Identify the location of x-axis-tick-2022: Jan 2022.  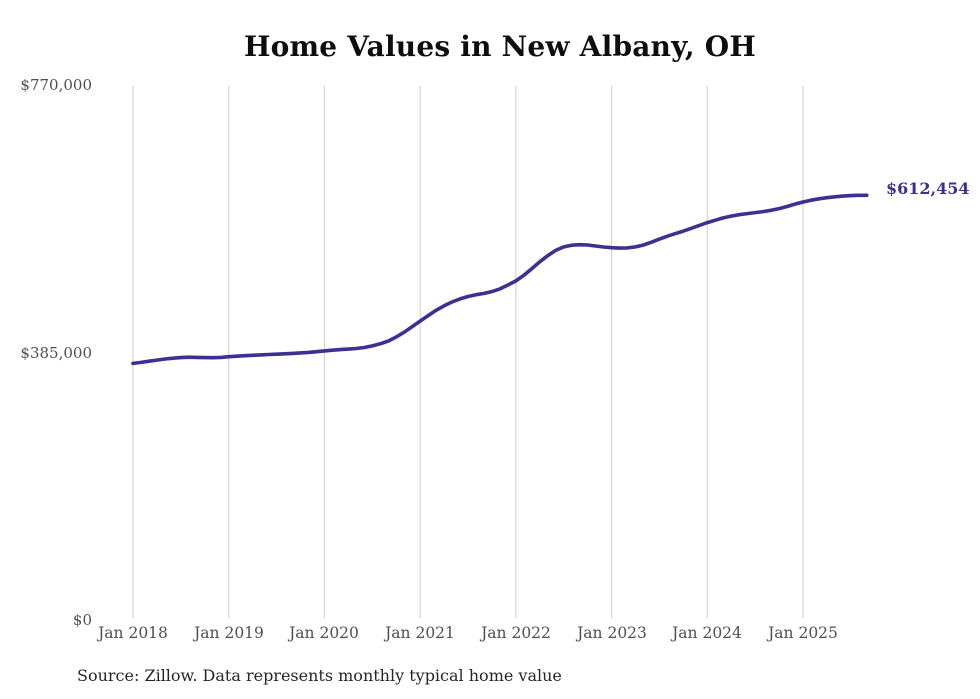
(516, 633).